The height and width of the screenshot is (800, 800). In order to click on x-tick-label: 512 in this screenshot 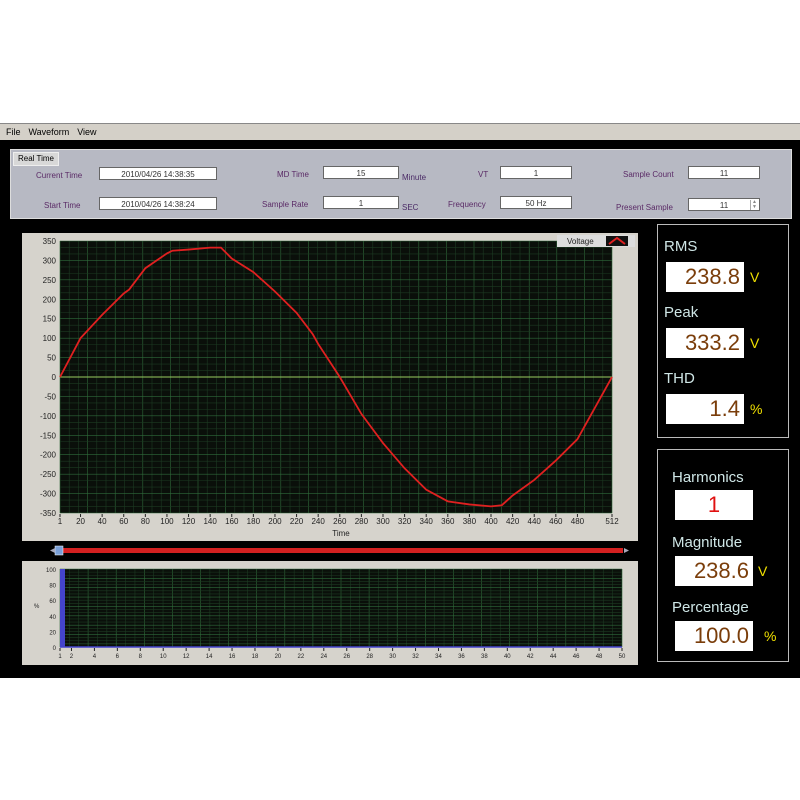, I will do `click(612, 521)`.